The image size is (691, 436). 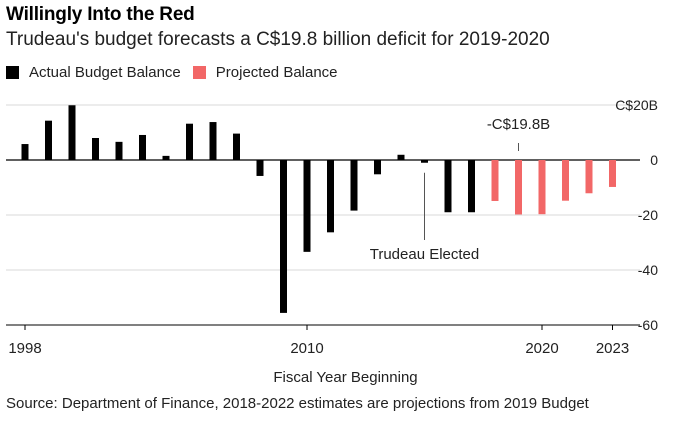 I want to click on bar-0-1999, so click(x=48, y=140).